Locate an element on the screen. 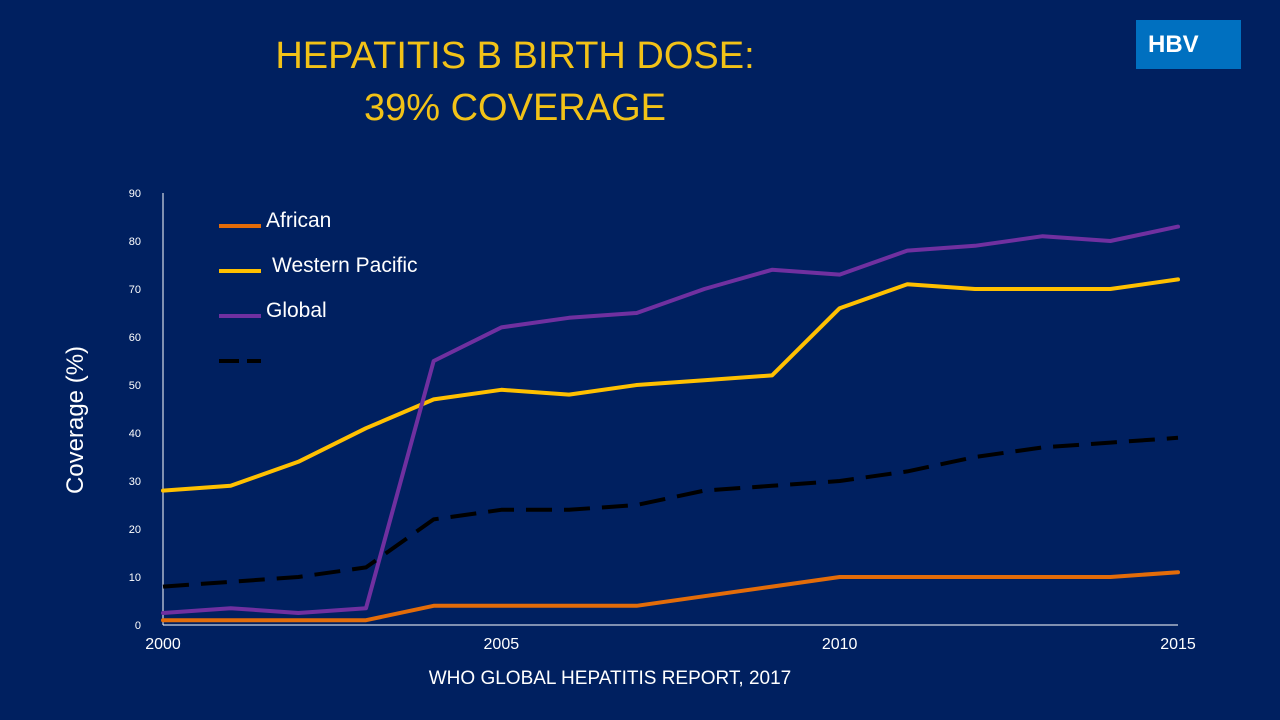 The width and height of the screenshot is (1280, 720). y-tick-label: 40 is located at coordinates (135, 434).